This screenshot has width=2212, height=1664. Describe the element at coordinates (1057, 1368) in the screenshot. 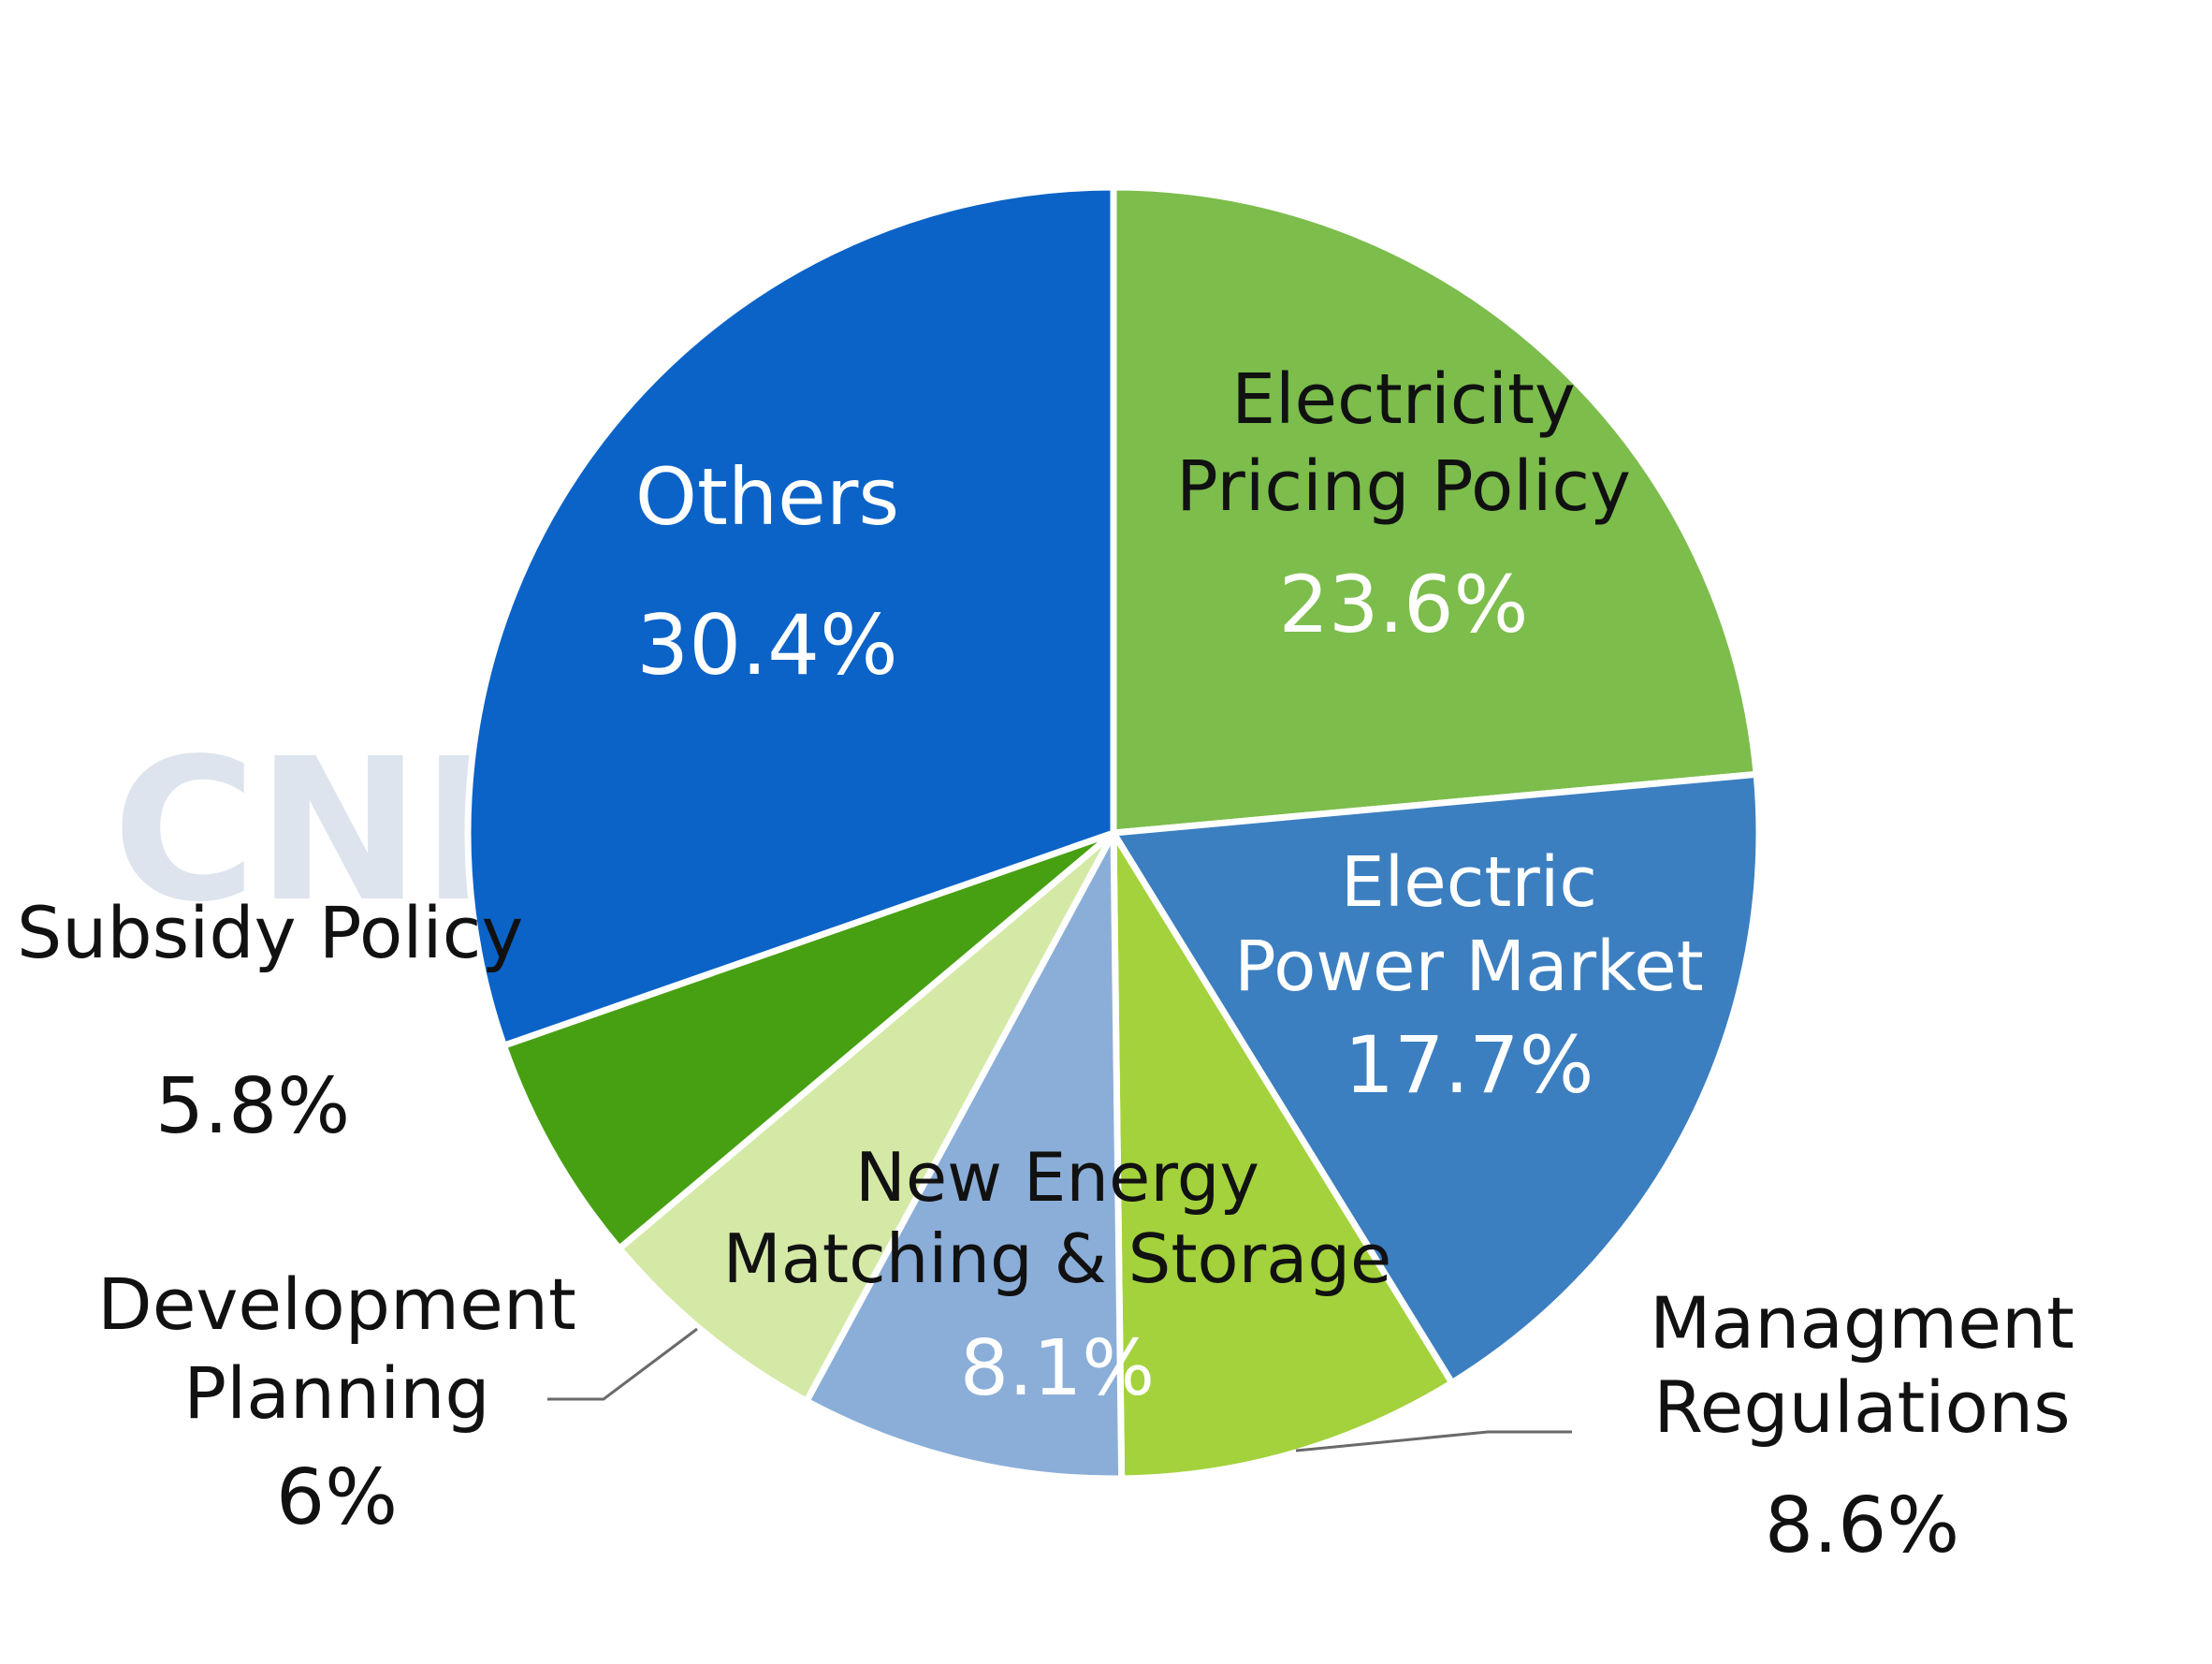

I see `slice-value-label: 8.1%` at that location.